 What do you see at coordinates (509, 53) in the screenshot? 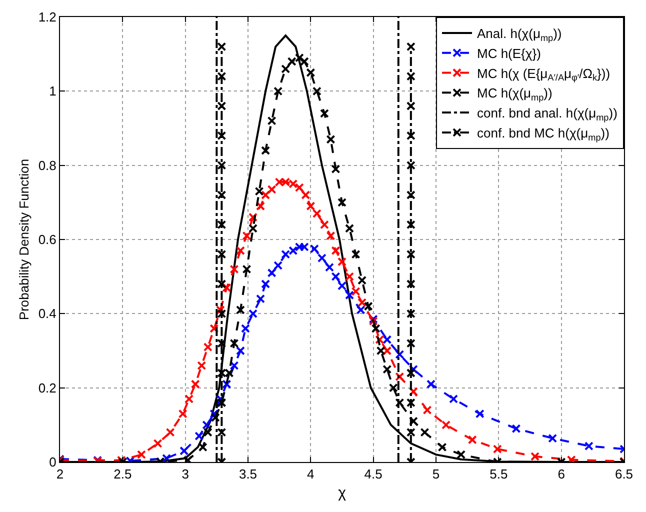
I see `legend-label: MC h(E{χ})` at bounding box center [509, 53].